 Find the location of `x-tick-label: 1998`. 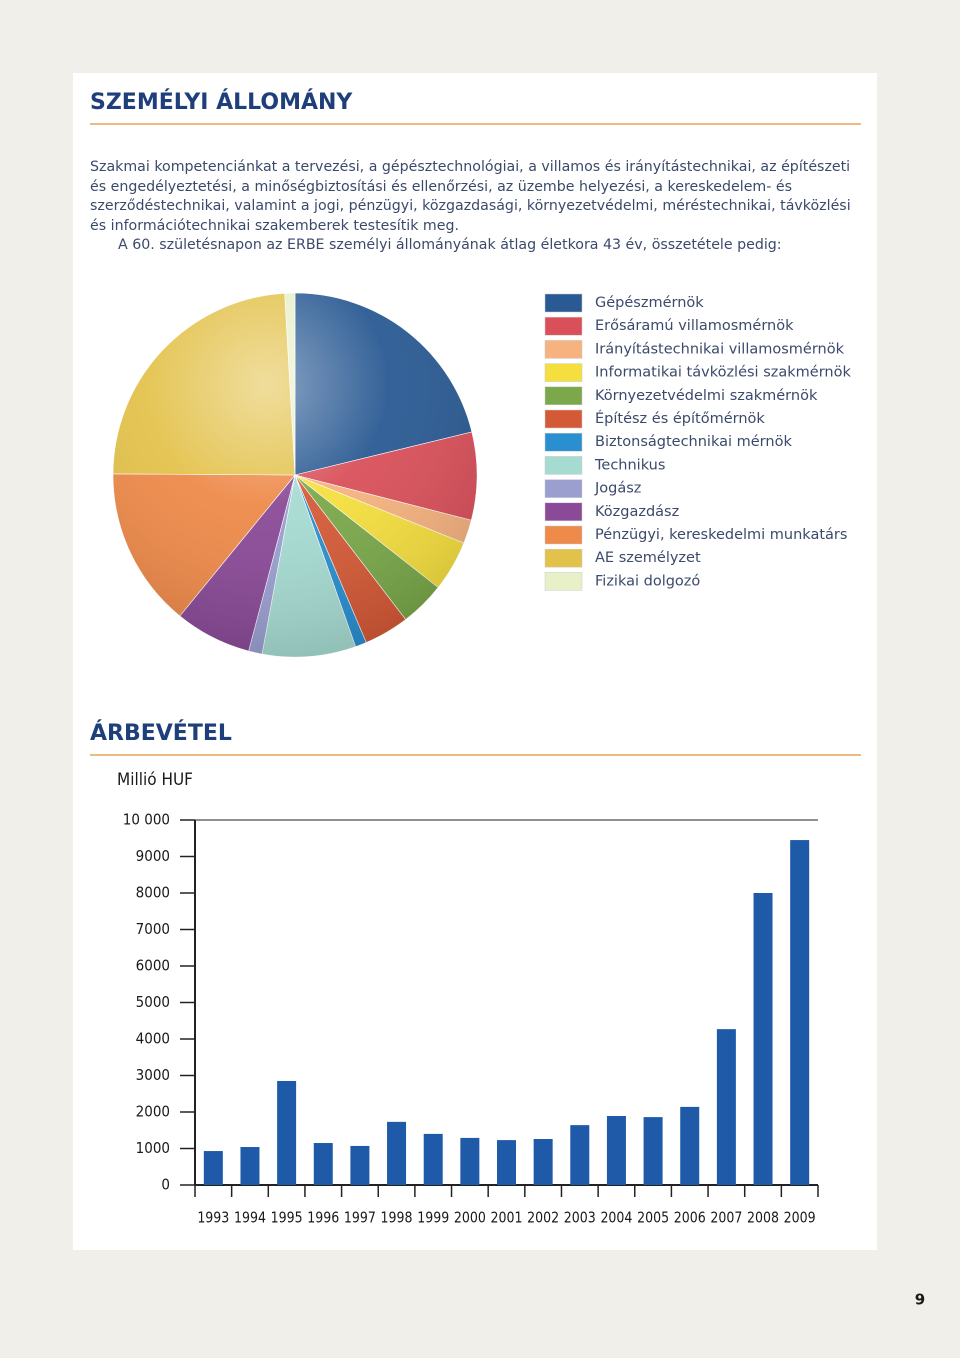

x-tick-label: 1998 is located at coordinates (397, 1218).